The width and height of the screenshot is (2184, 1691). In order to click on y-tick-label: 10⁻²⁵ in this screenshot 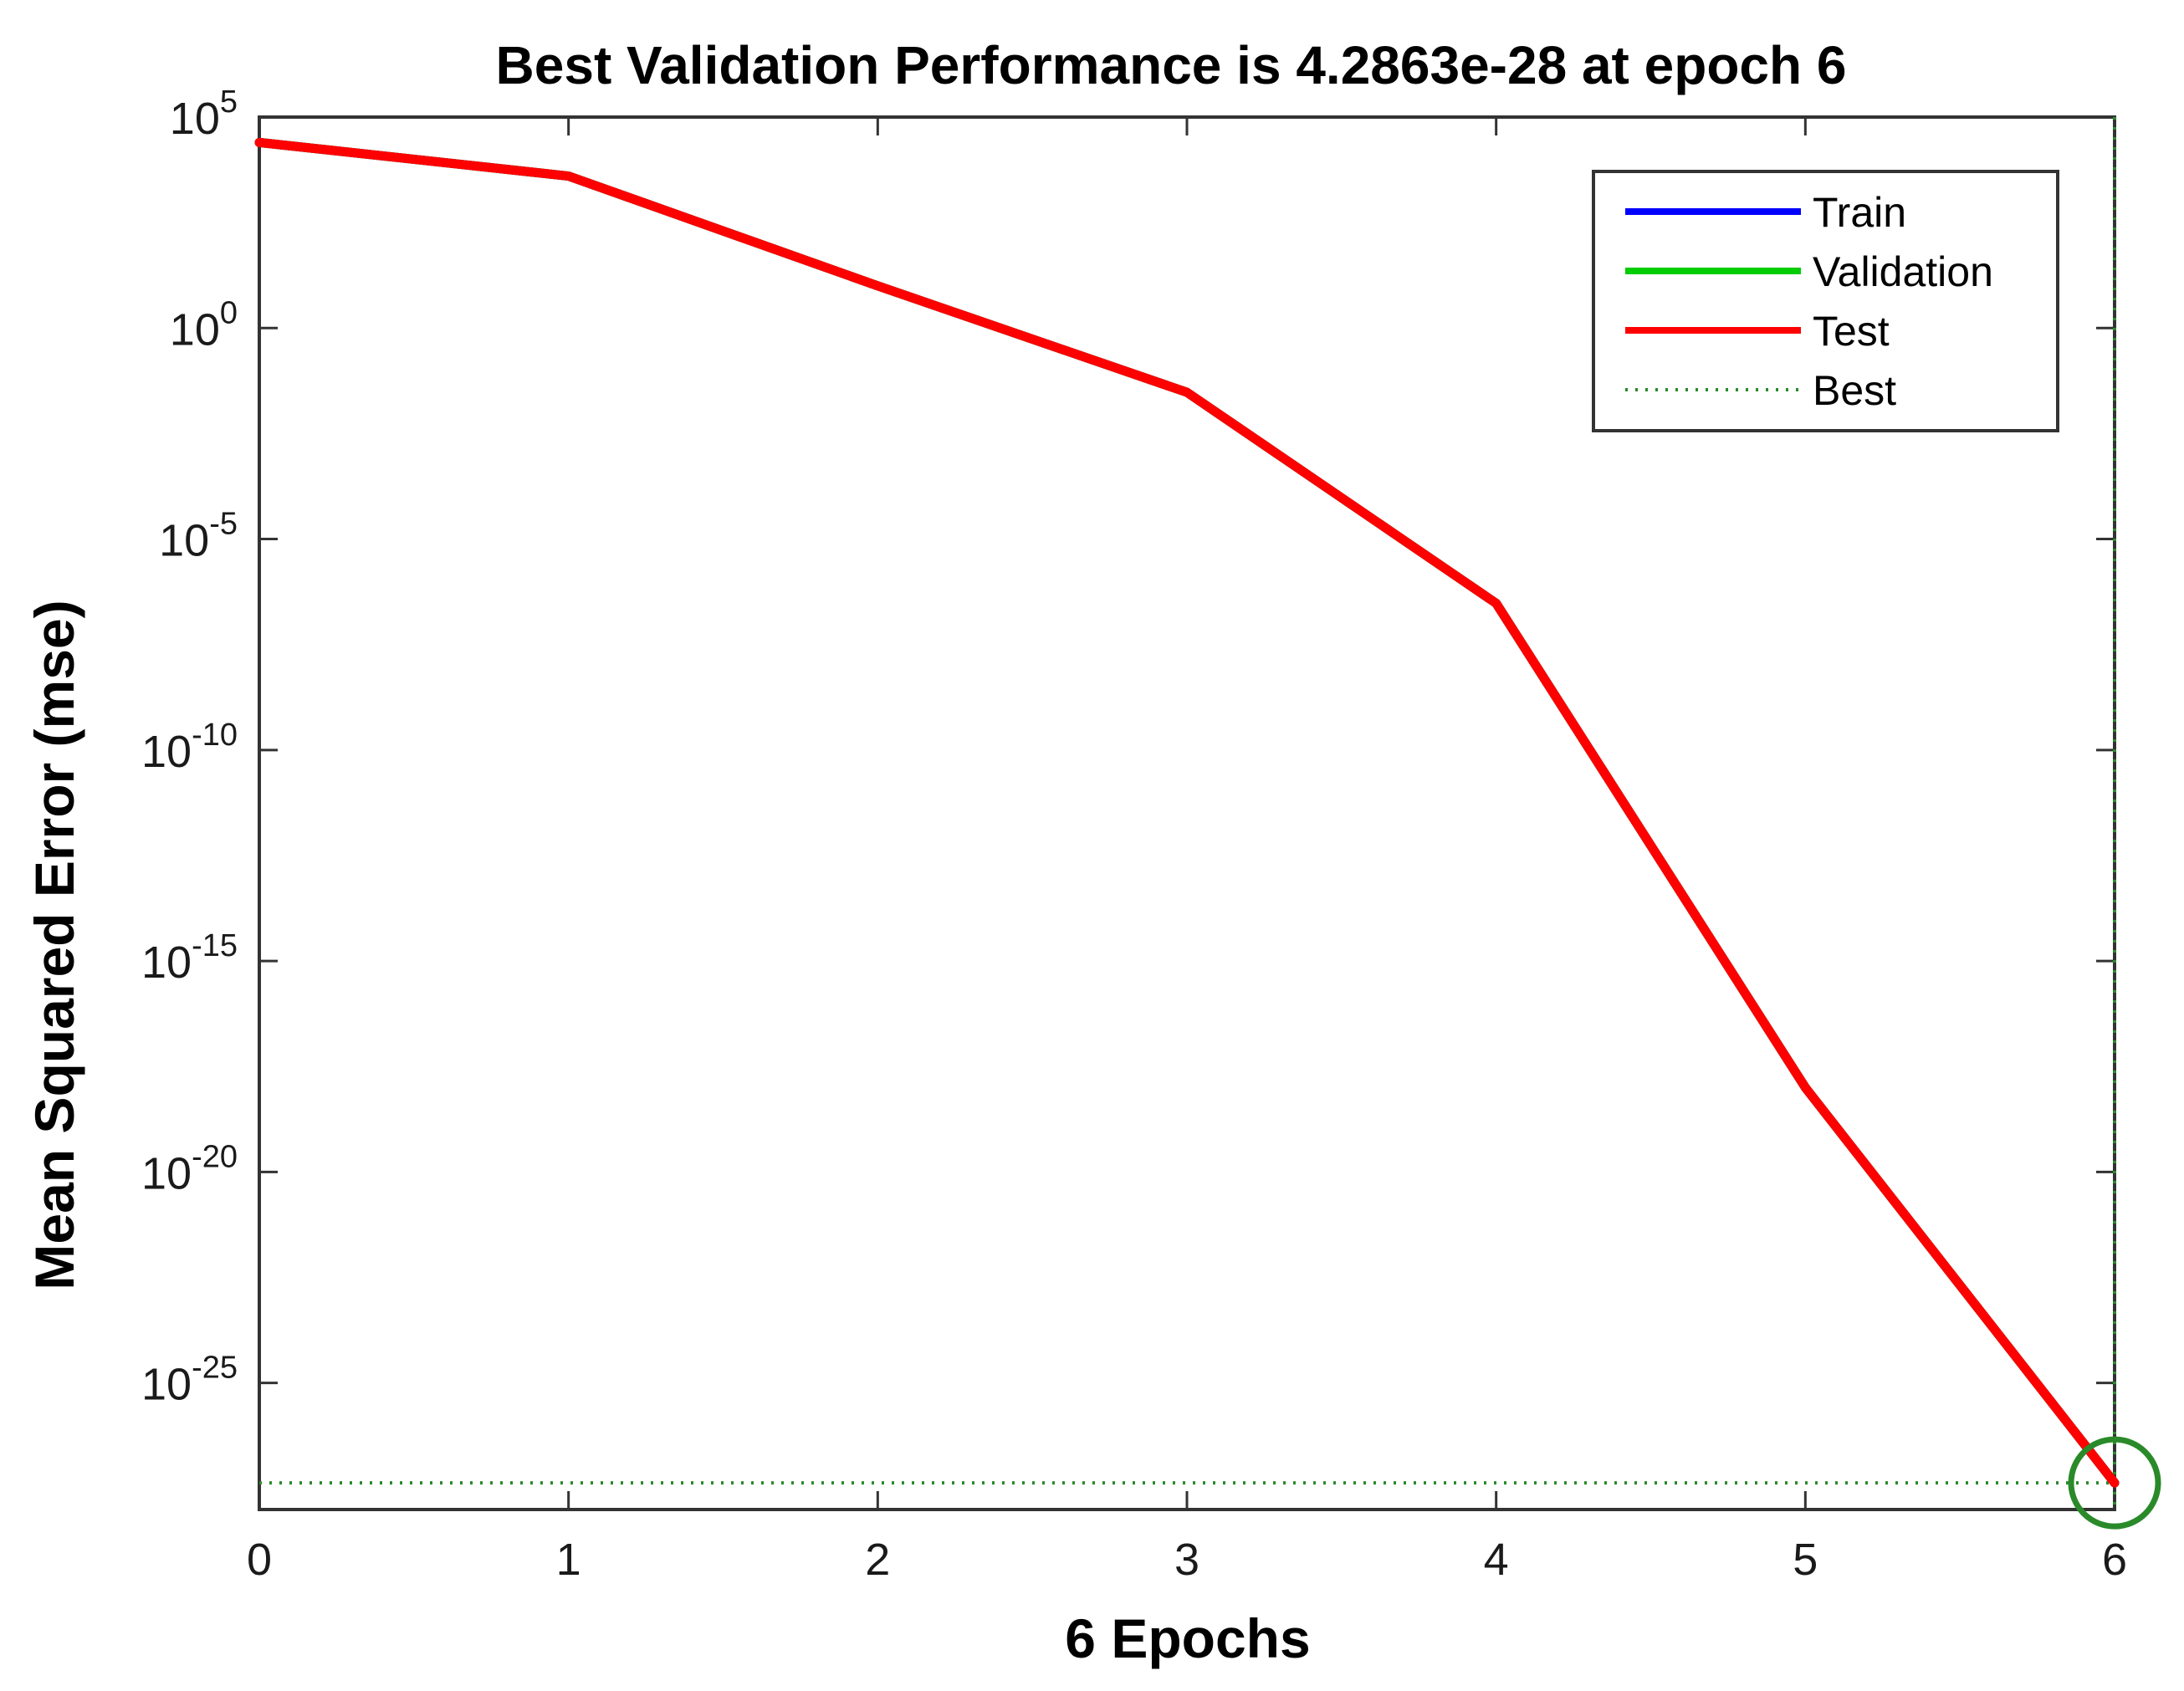, I will do `click(189, 1380)`.